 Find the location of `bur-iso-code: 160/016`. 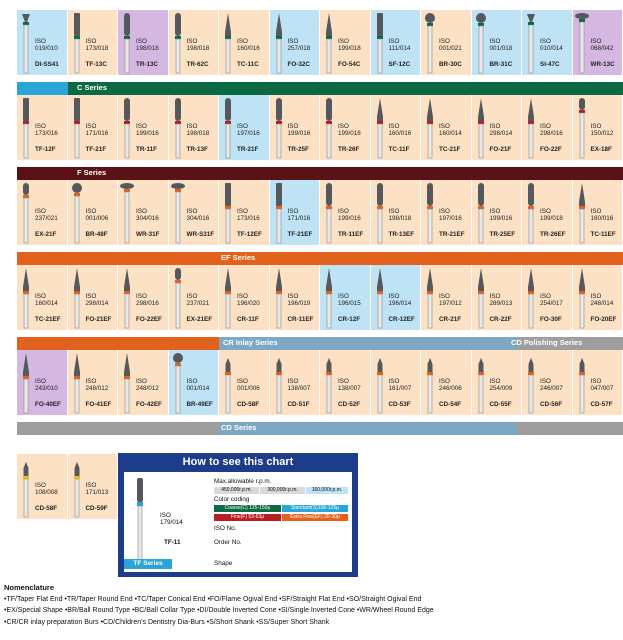

bur-iso-code: 160/016 is located at coordinates (602, 218).